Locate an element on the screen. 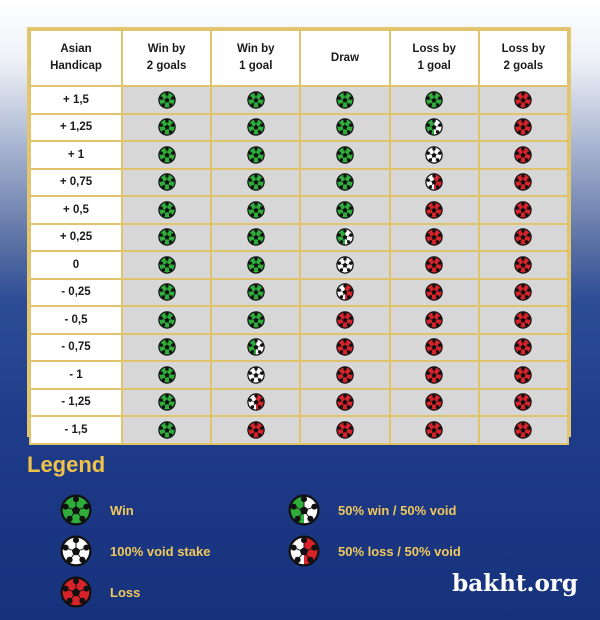 The image size is (600, 620). table-row: - 0,75 is located at coordinates (299, 348).